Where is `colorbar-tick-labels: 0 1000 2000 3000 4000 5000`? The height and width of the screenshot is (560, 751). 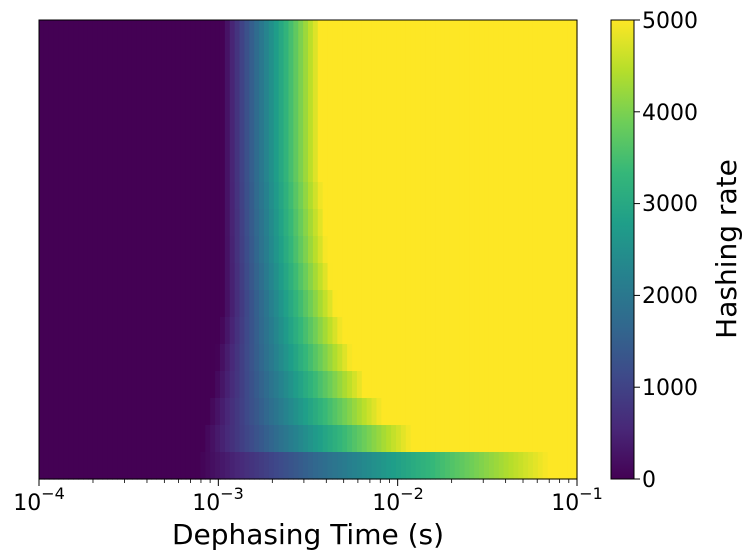
colorbar-tick-labels: 0 1000 2000 3000 4000 5000 is located at coordinates (670, 251).